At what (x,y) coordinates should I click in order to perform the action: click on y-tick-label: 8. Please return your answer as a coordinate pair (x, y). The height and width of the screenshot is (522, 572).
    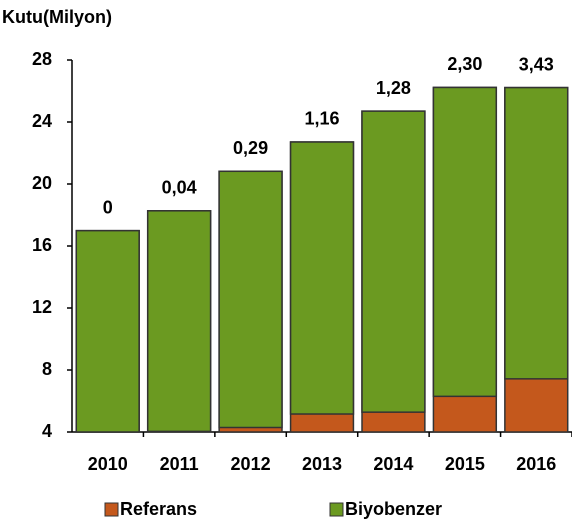
    Looking at the image, I should click on (47, 369).